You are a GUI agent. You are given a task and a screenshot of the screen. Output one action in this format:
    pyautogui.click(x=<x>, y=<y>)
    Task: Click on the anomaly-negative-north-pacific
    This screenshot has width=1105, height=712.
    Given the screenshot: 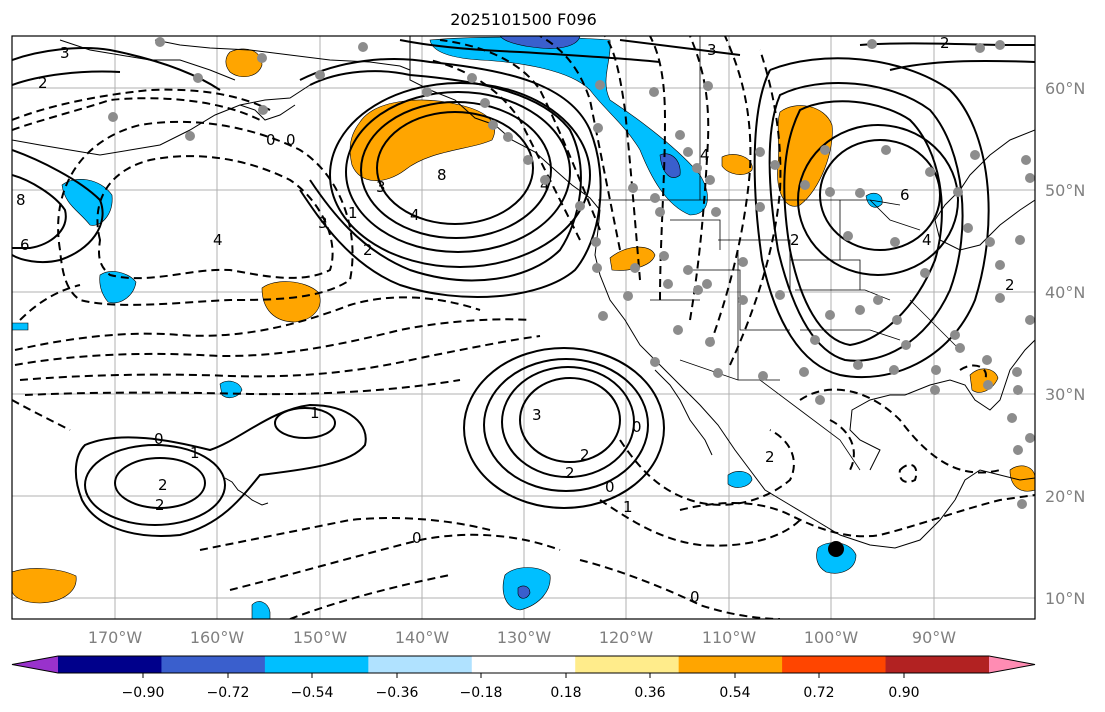 What is the action you would take?
    pyautogui.click(x=118, y=287)
    